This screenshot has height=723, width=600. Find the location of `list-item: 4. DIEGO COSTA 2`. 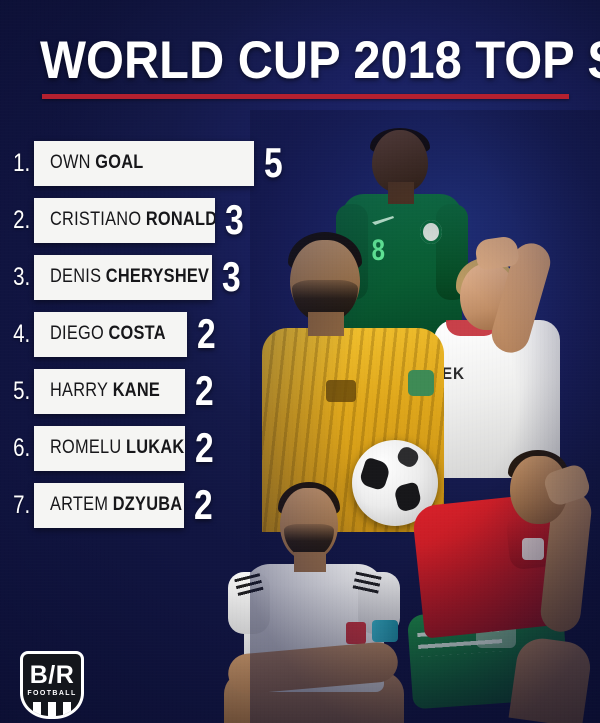

list-item: 4. DIEGO COSTA 2 is located at coordinates (165, 334).